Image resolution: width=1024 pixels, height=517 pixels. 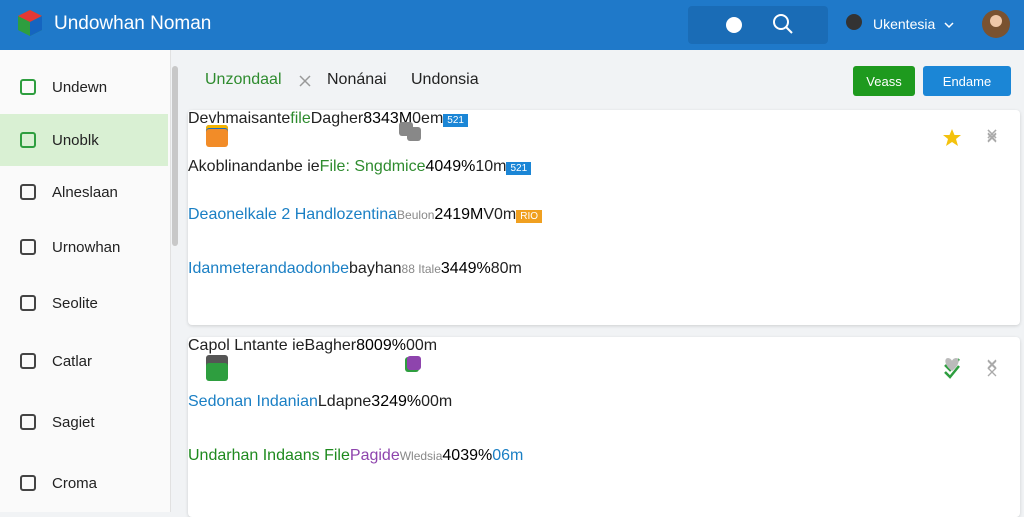 What do you see at coordinates (253, 401) in the screenshot?
I see `file-title: Sedonan Indanian` at bounding box center [253, 401].